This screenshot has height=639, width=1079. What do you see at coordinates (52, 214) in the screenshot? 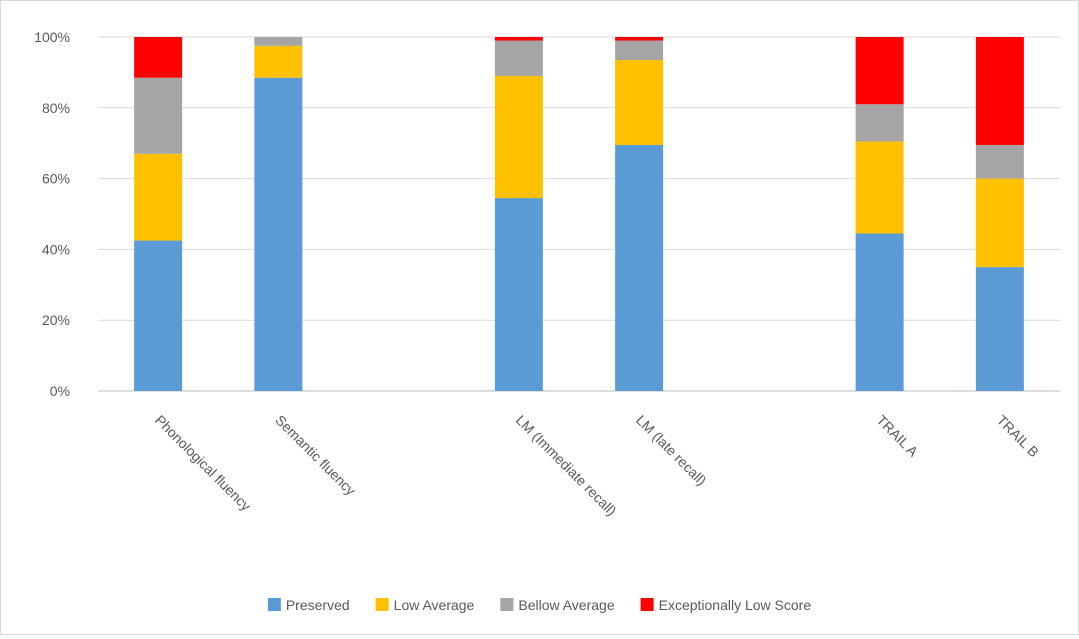
I see `y-axis: 0% 20% 40% 60% 80% 100%` at bounding box center [52, 214].